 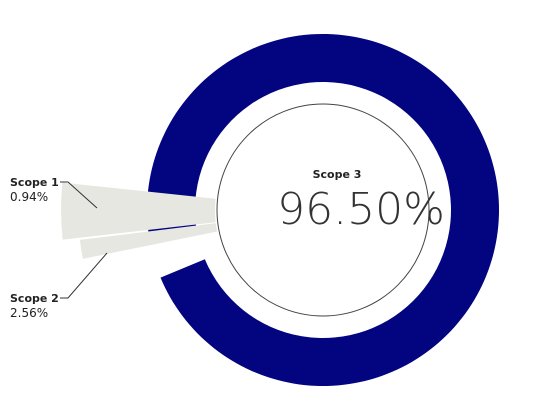 What do you see at coordinates (34, 182) in the screenshot?
I see `slice-label-name-scope-1: Scope 1` at bounding box center [34, 182].